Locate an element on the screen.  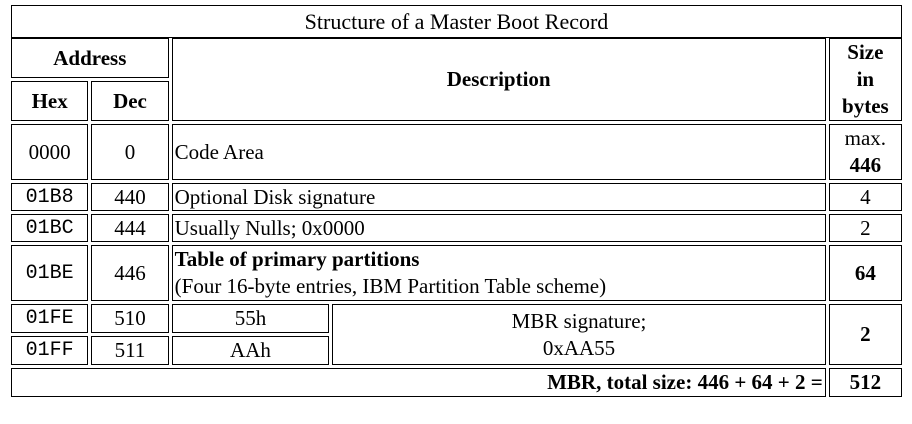
size-cell: 4 is located at coordinates (865, 197).